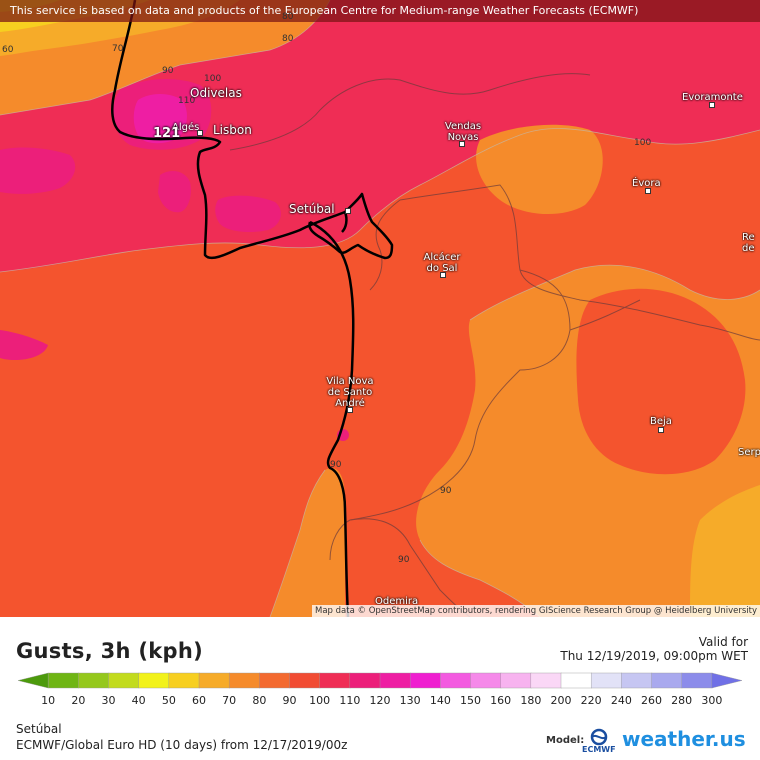  Describe the element at coordinates (561, 700) in the screenshot. I see `scale-tick-label: 200` at that location.